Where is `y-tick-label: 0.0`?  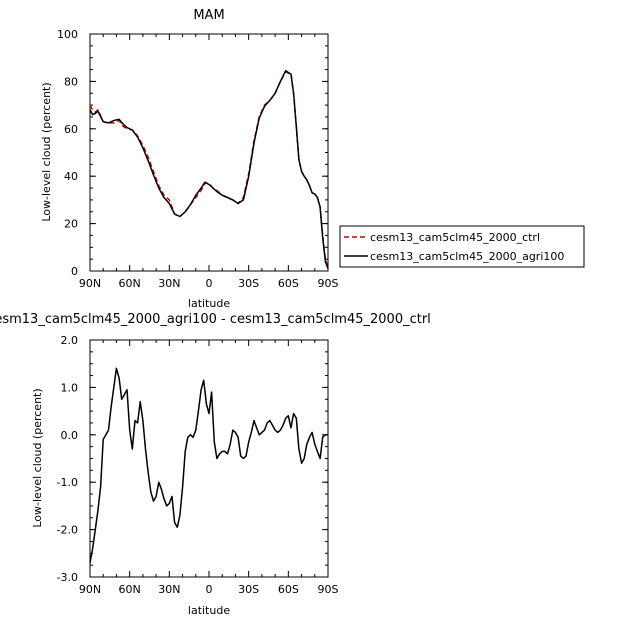
y-tick-label: 0.0 is located at coordinates (70, 435).